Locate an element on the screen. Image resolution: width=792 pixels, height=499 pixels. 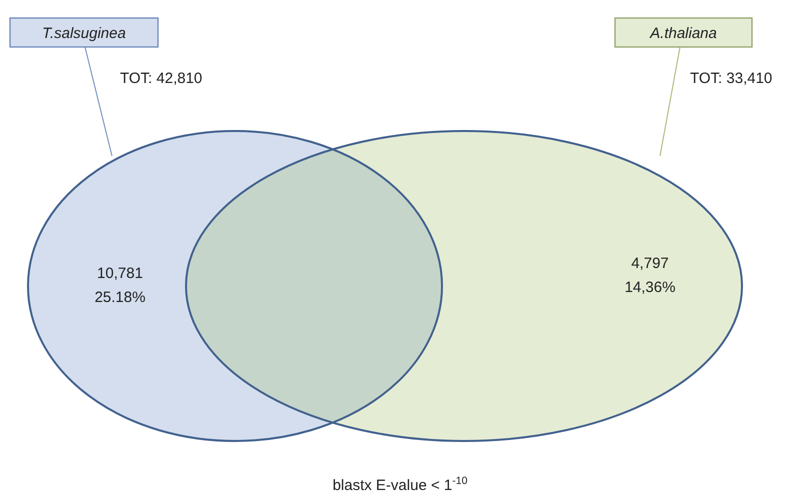
text: TOT: 42,810 is located at coordinates (161, 78).